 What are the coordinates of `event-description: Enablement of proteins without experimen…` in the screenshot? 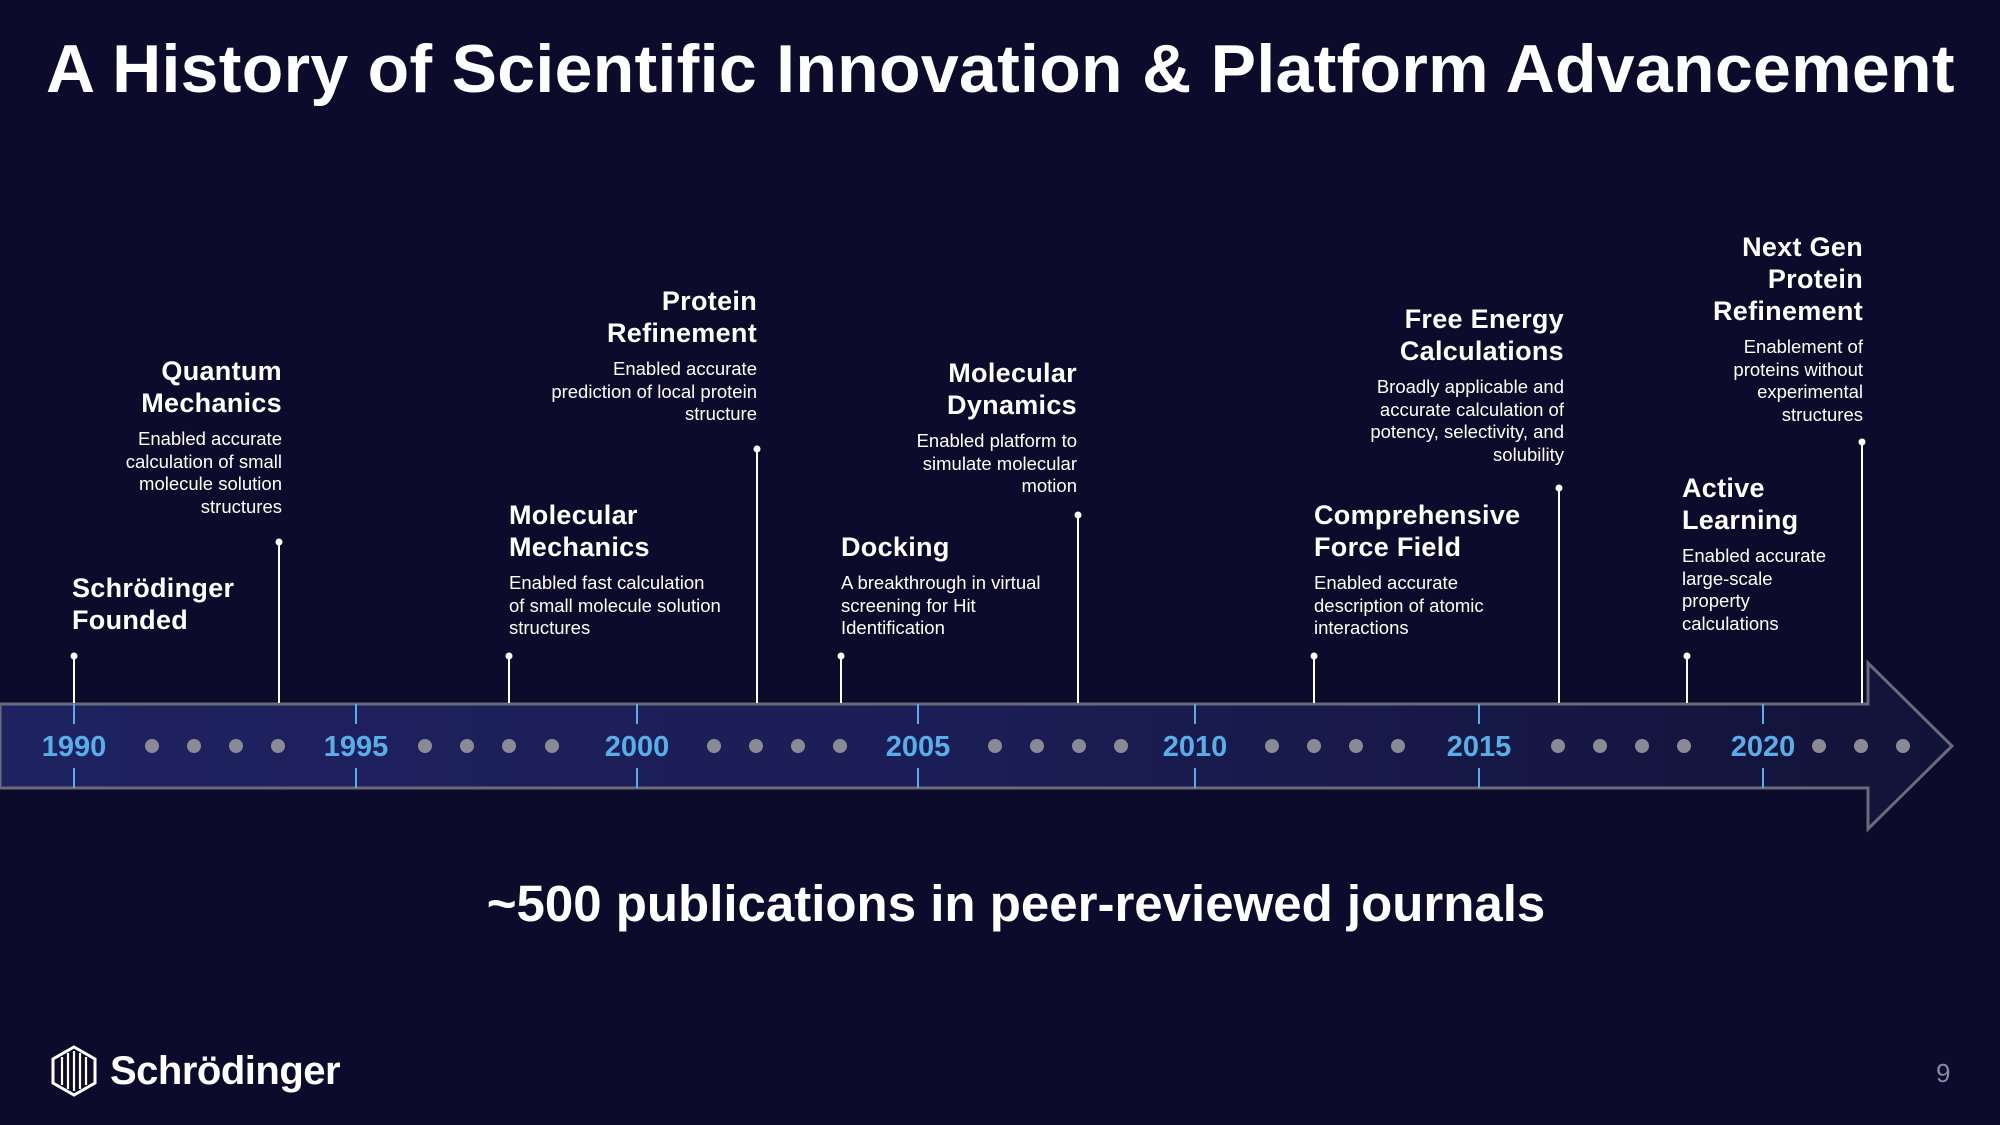 It's located at (1798, 380).